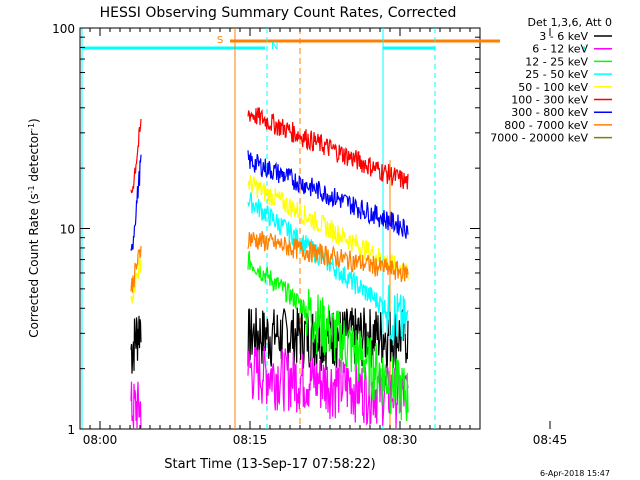 The height and width of the screenshot is (480, 640). Describe the element at coordinates (63, 29) in the screenshot. I see `y-tick-label: 100` at that location.